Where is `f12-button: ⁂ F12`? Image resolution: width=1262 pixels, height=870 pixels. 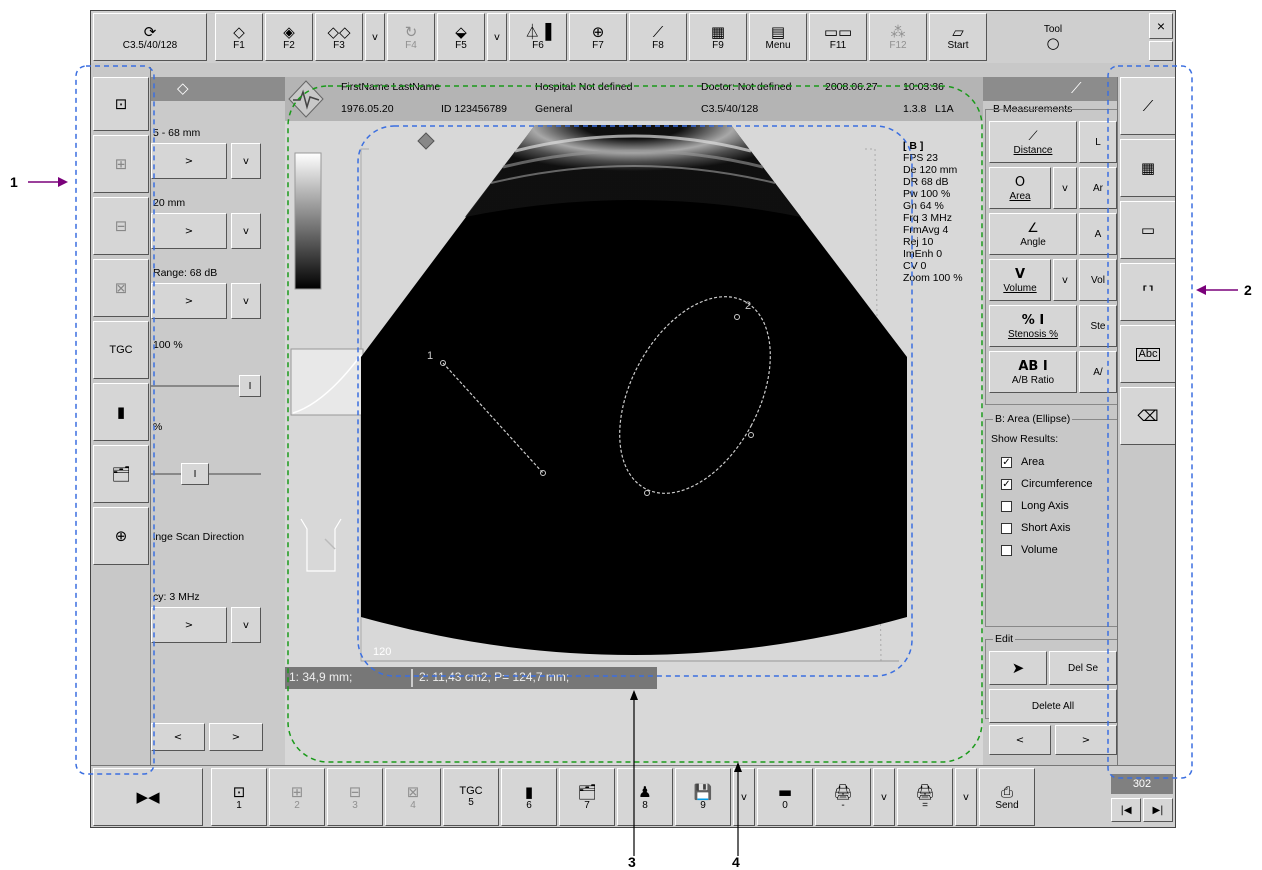
f12-button: ⁂ F12 is located at coordinates (898, 37).